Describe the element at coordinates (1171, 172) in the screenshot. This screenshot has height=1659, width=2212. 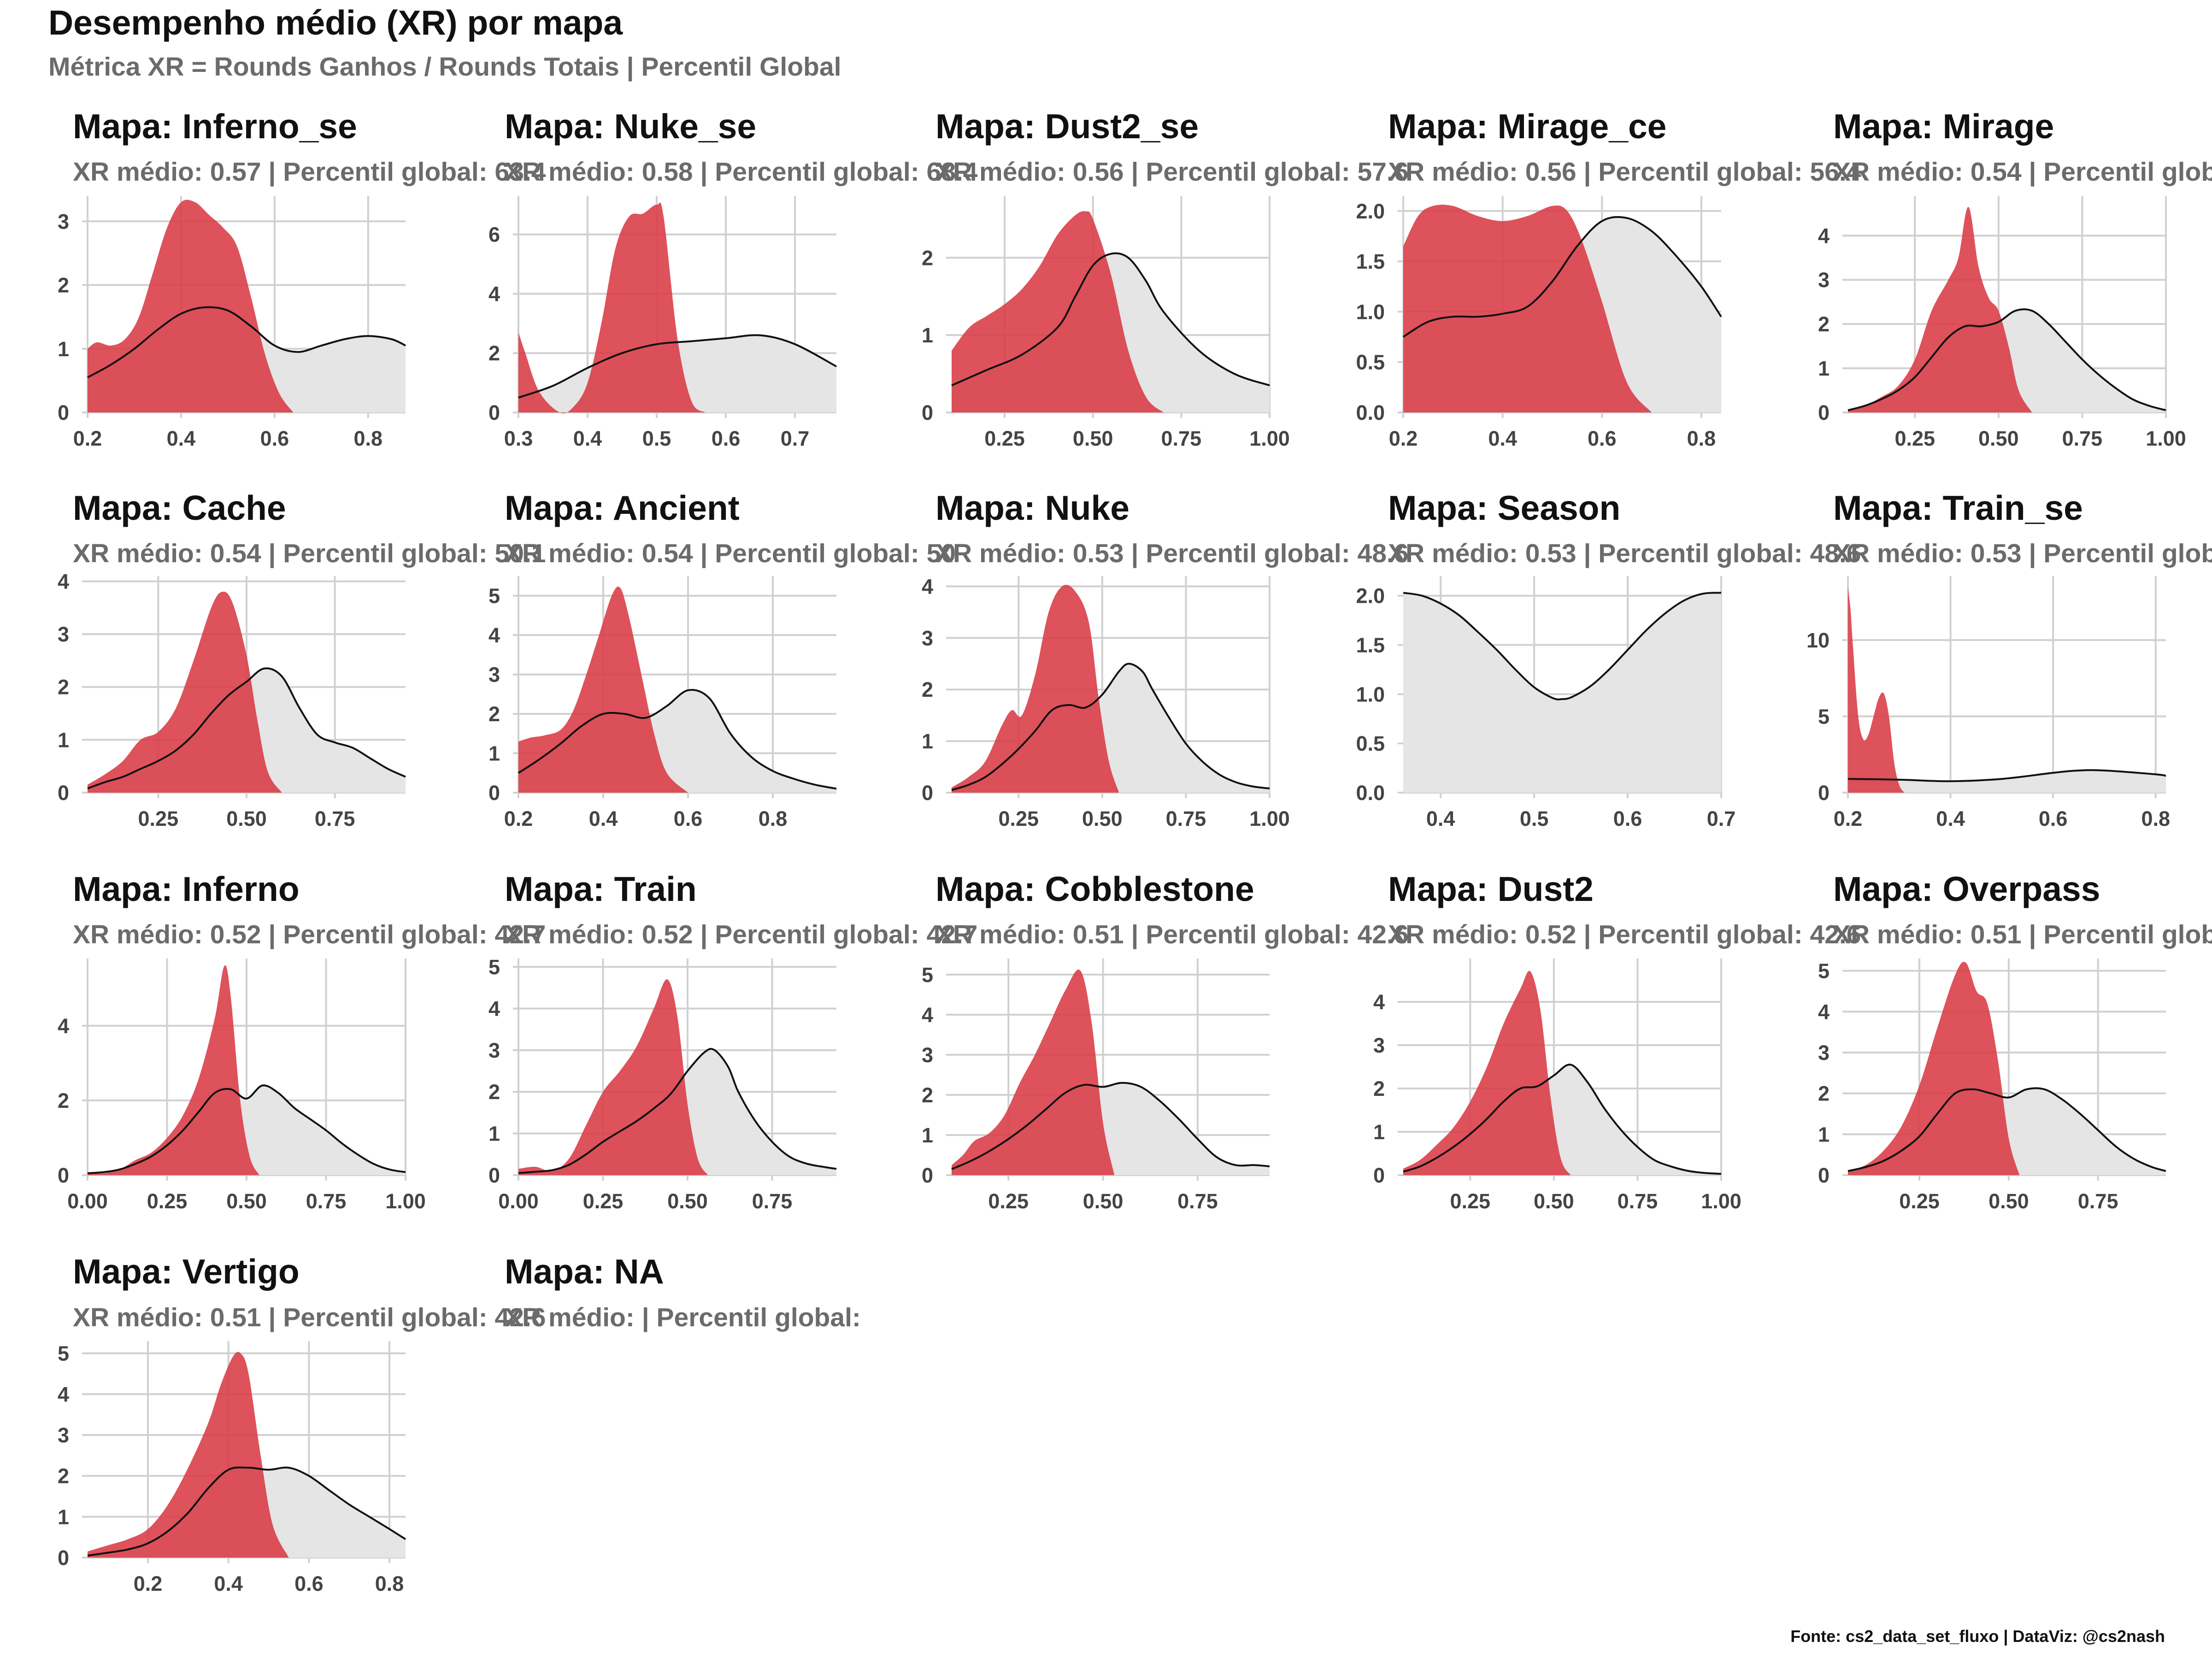
I see `panel-subtitle: XR médio: 0.56 | Percentil global: 57.6` at that location.